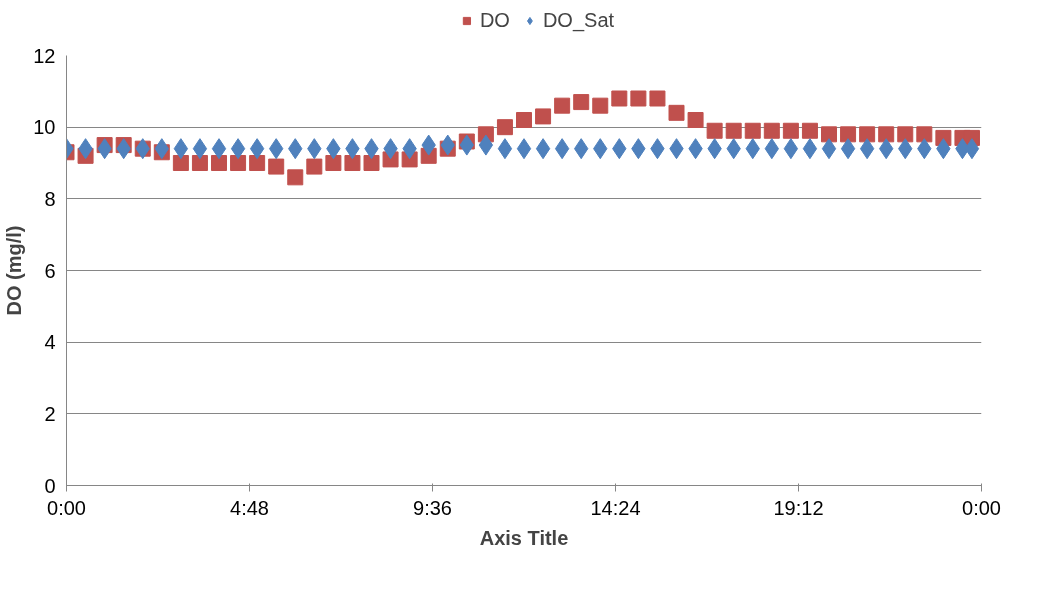 The width and height of the screenshot is (1038, 597). I want to click on x-tick-label: 14:24, so click(615, 507).